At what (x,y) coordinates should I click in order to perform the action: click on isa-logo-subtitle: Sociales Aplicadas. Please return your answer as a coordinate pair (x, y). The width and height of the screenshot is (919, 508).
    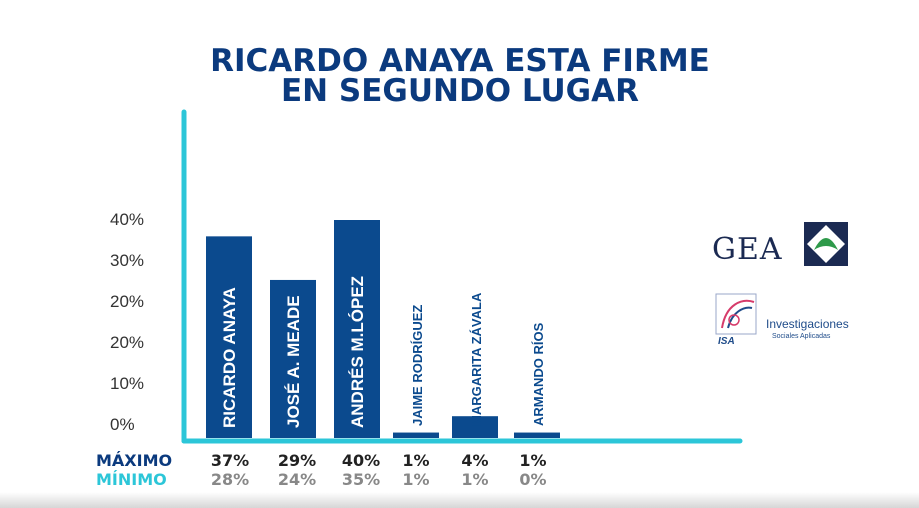
    Looking at the image, I should click on (801, 336).